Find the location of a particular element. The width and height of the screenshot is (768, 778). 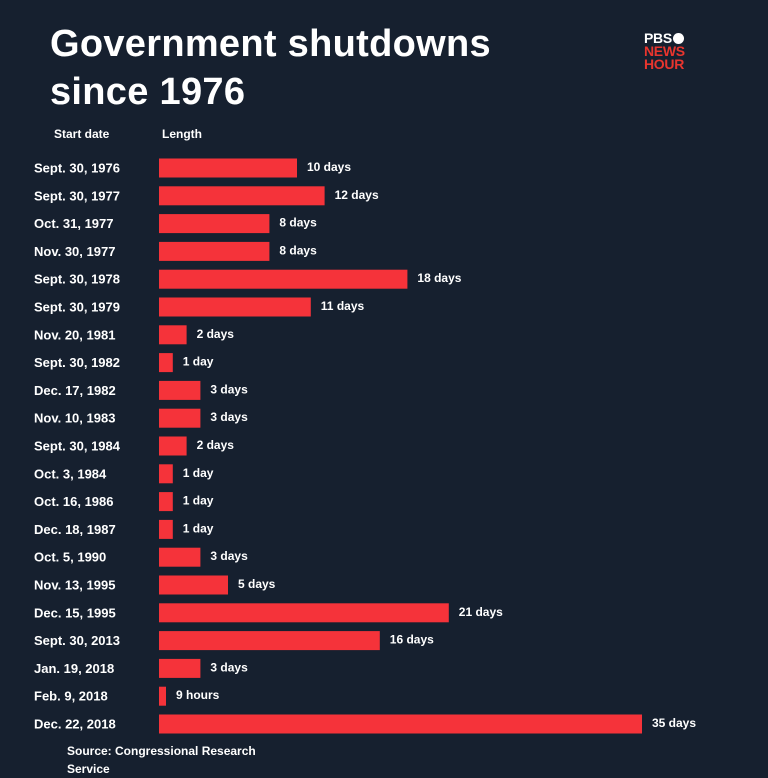

category-label: Sept. 30, 1977 is located at coordinates (77, 195).